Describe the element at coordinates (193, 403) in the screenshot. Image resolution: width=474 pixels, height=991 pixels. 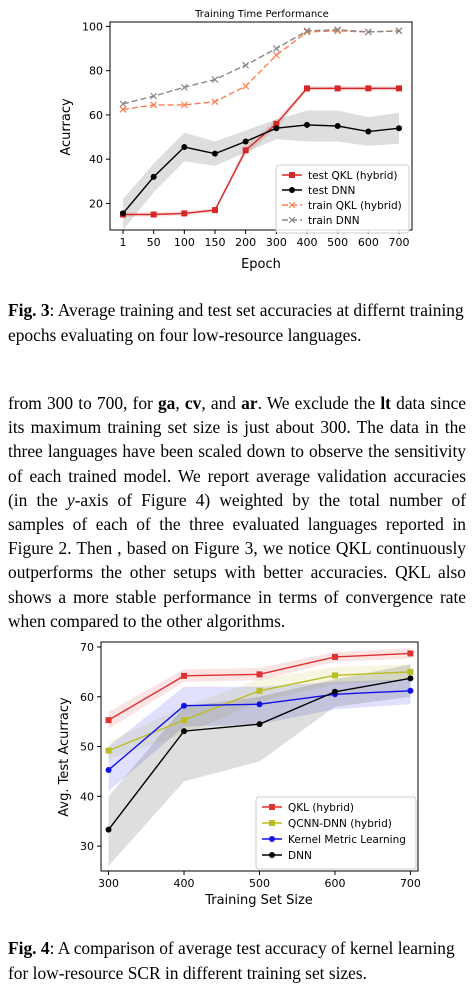
I see `language-cv: cv` at that location.